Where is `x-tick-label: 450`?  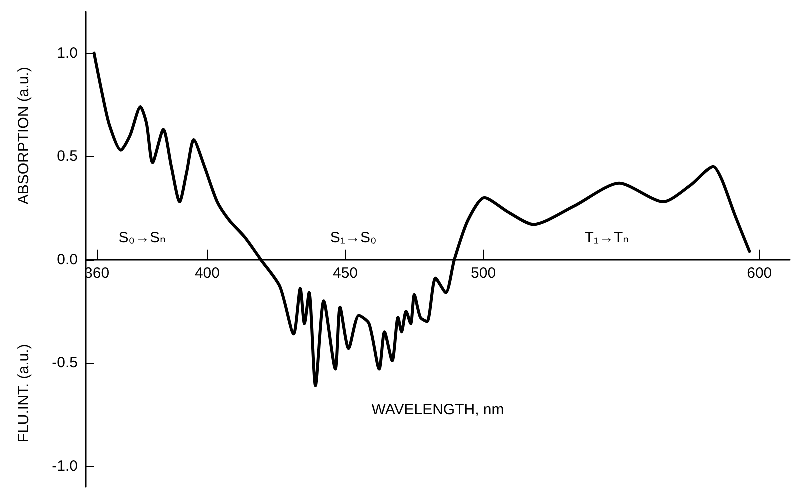 x-tick-label: 450 is located at coordinates (345, 273).